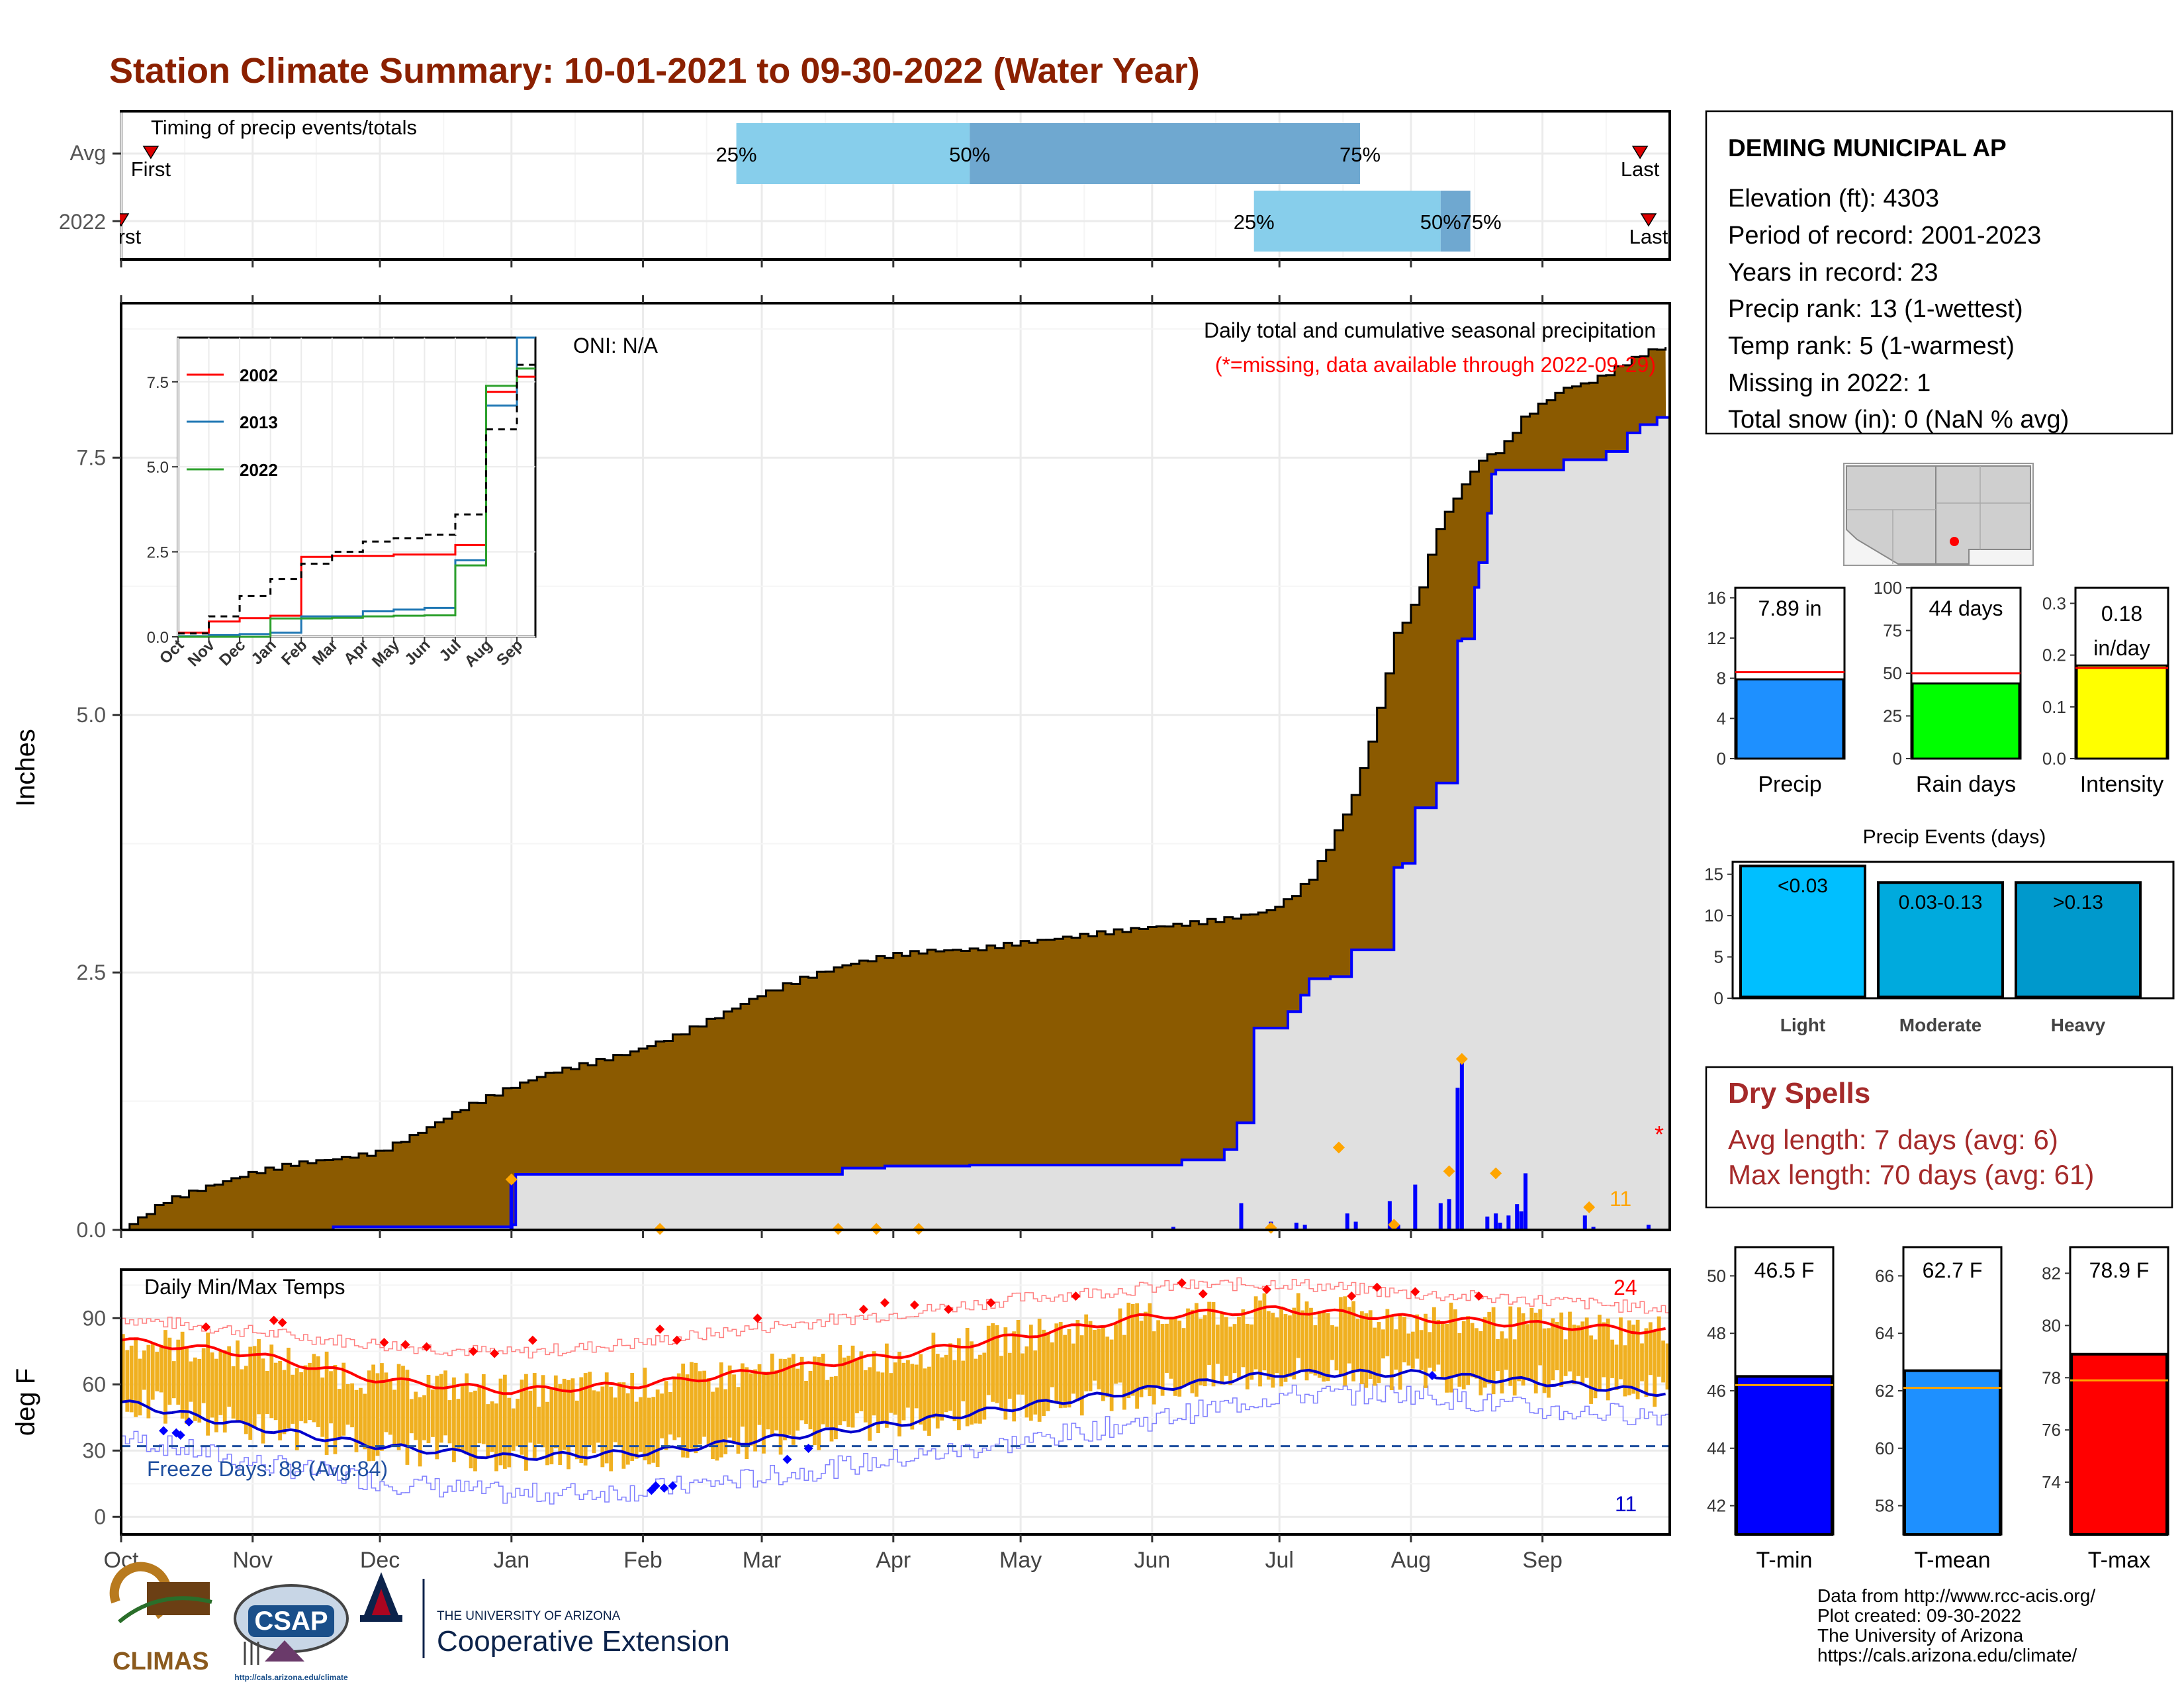 This screenshot has height=1688, width=2184. I want to click on temp-bar-value, so click(1952, 1452).